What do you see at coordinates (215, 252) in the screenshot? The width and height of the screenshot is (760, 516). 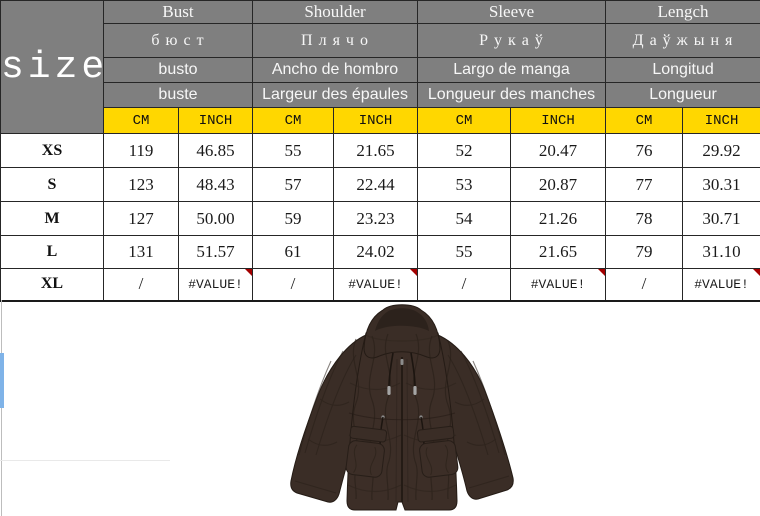 I see `value-cell: 51.57` at bounding box center [215, 252].